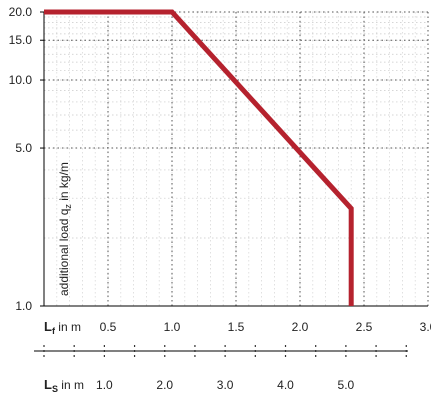  What do you see at coordinates (225, 385) in the screenshot?
I see `x2-tick-label: 3.0` at bounding box center [225, 385].